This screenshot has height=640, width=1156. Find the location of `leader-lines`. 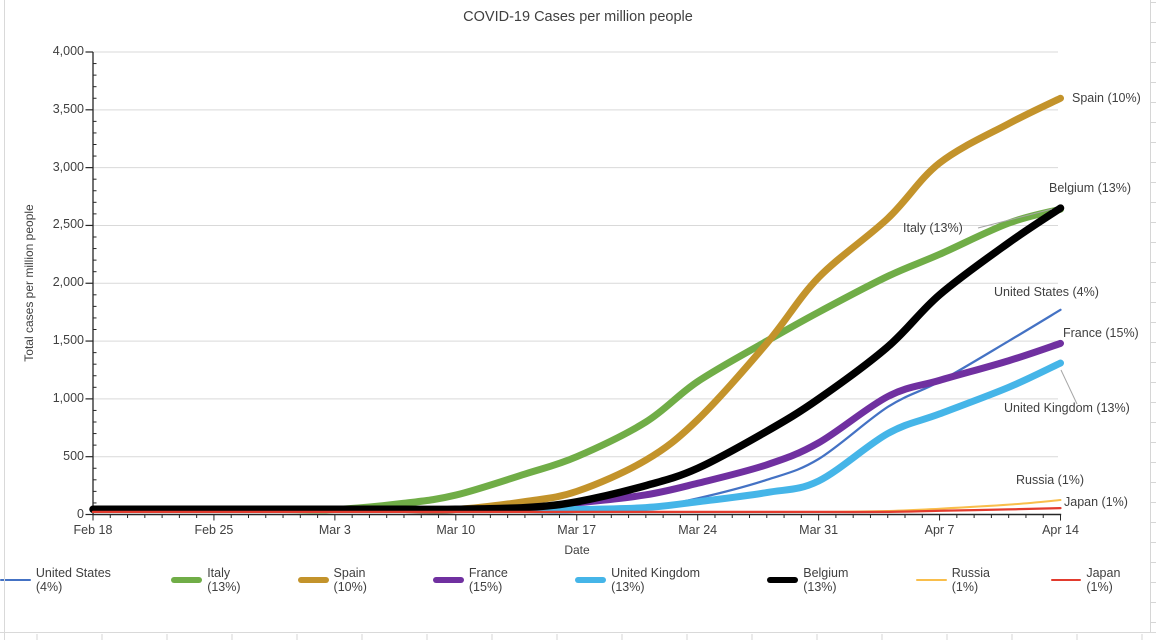

leader-lines is located at coordinates (1027, 306).